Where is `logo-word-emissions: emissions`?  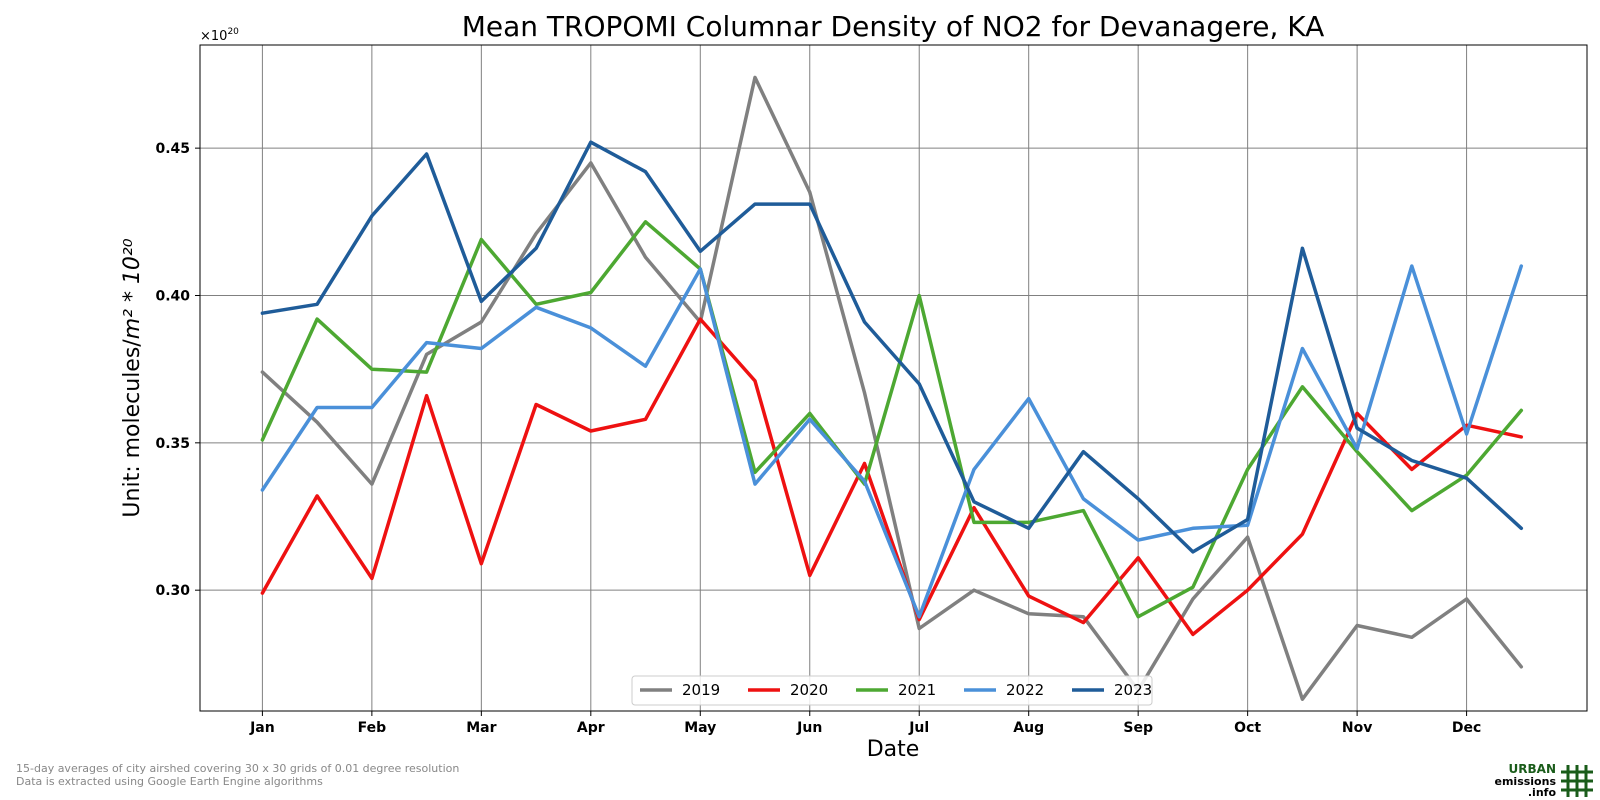 logo-word-emissions: emissions is located at coordinates (1525, 781).